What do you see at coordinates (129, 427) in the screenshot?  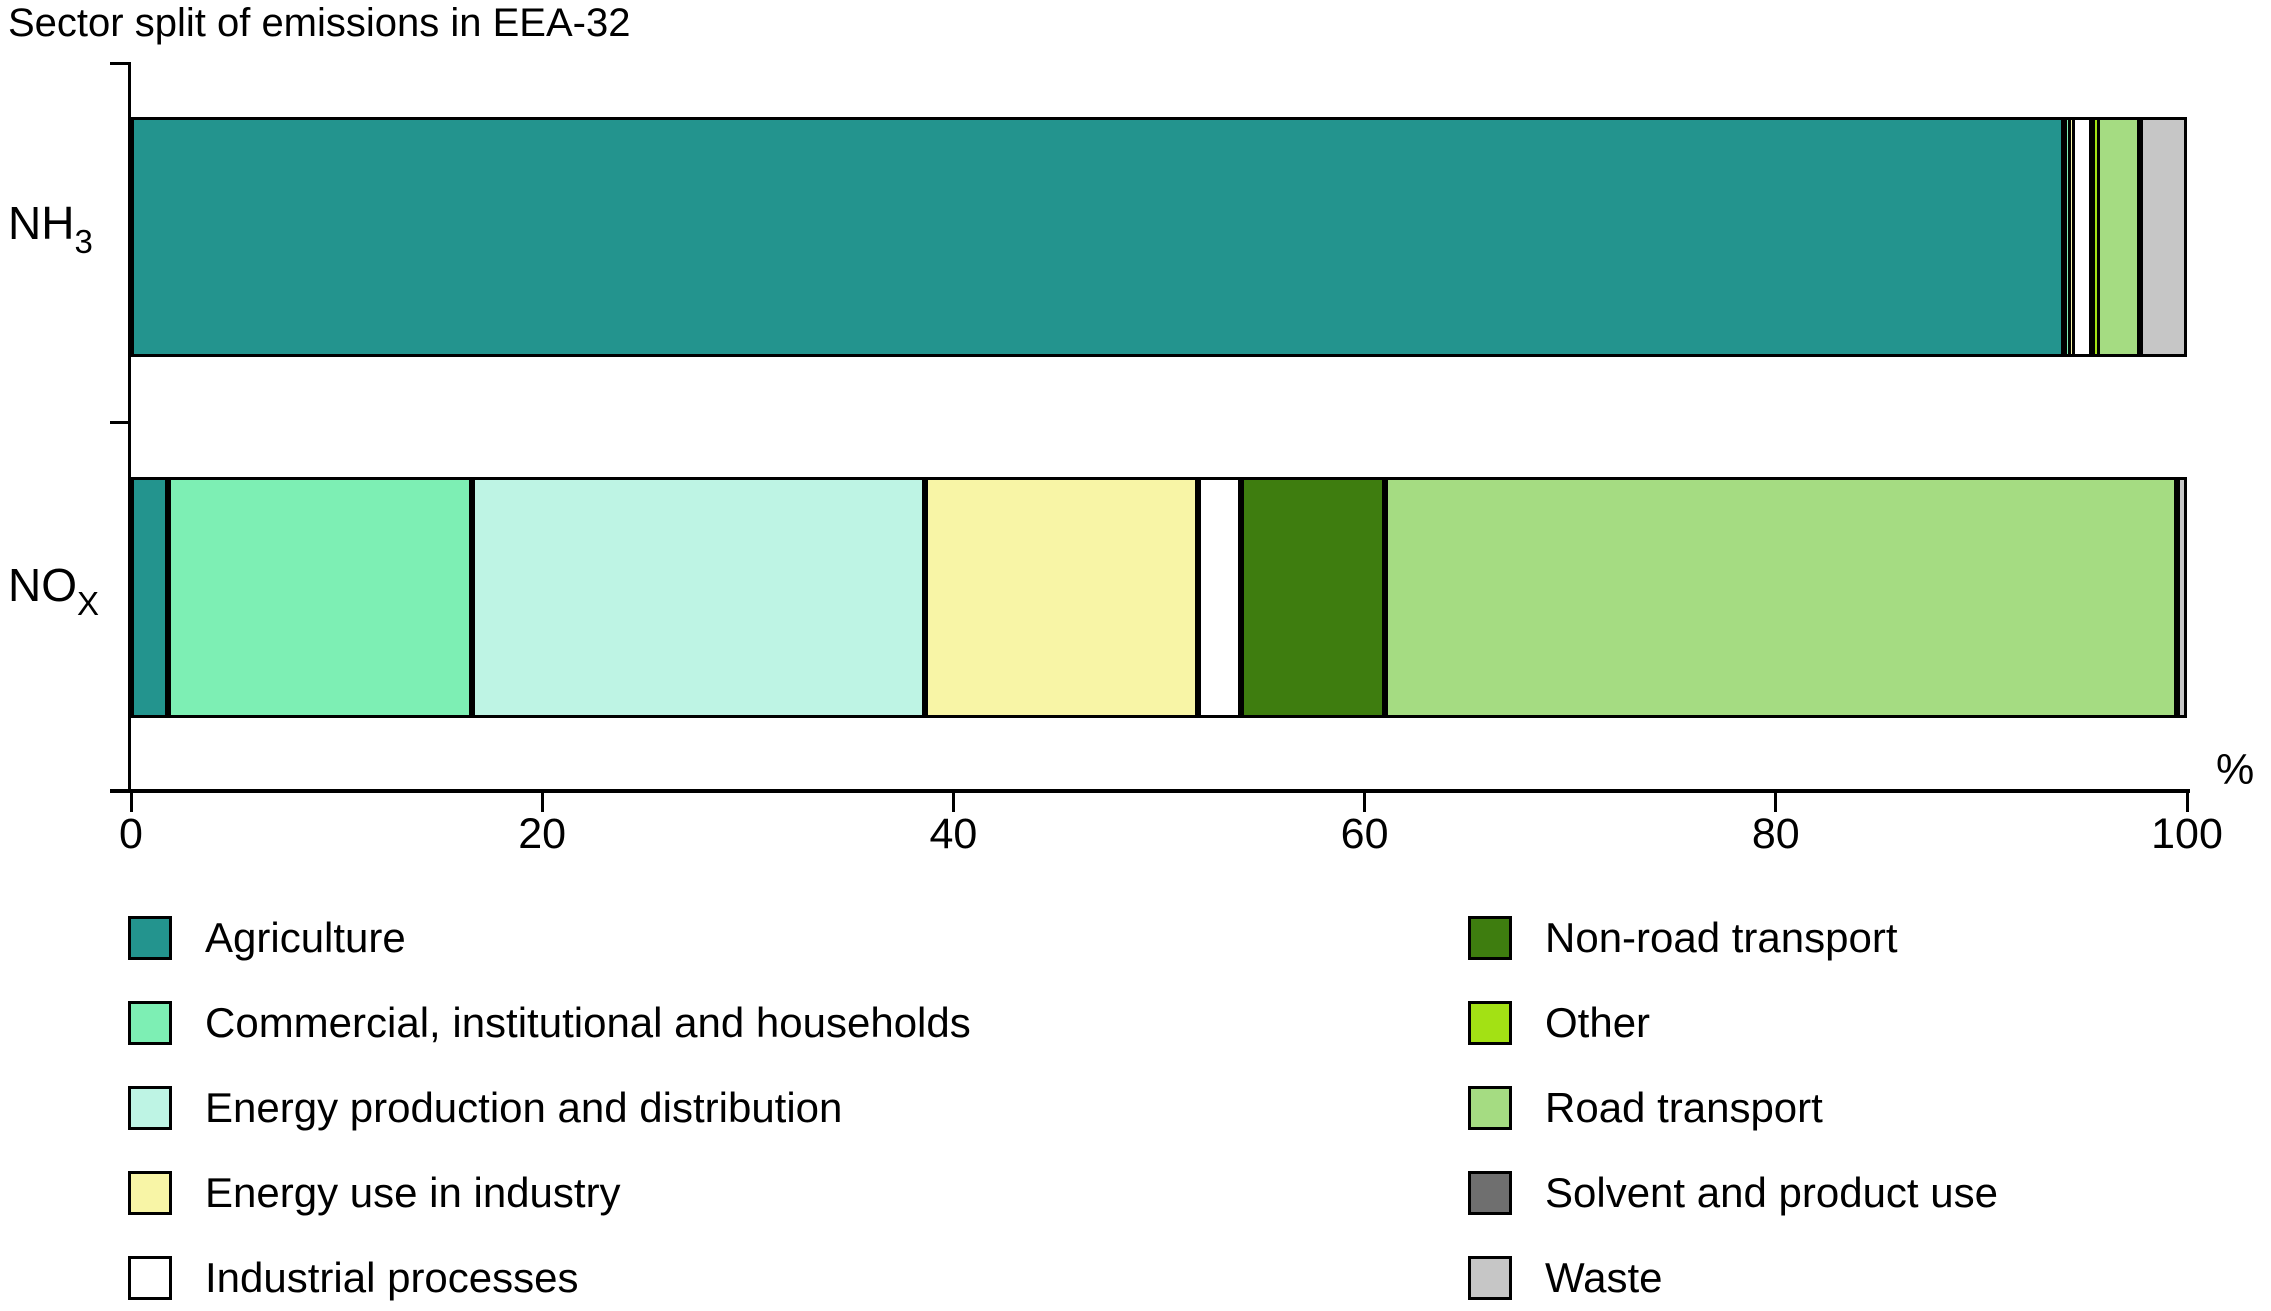 I see `y-axis-line` at bounding box center [129, 427].